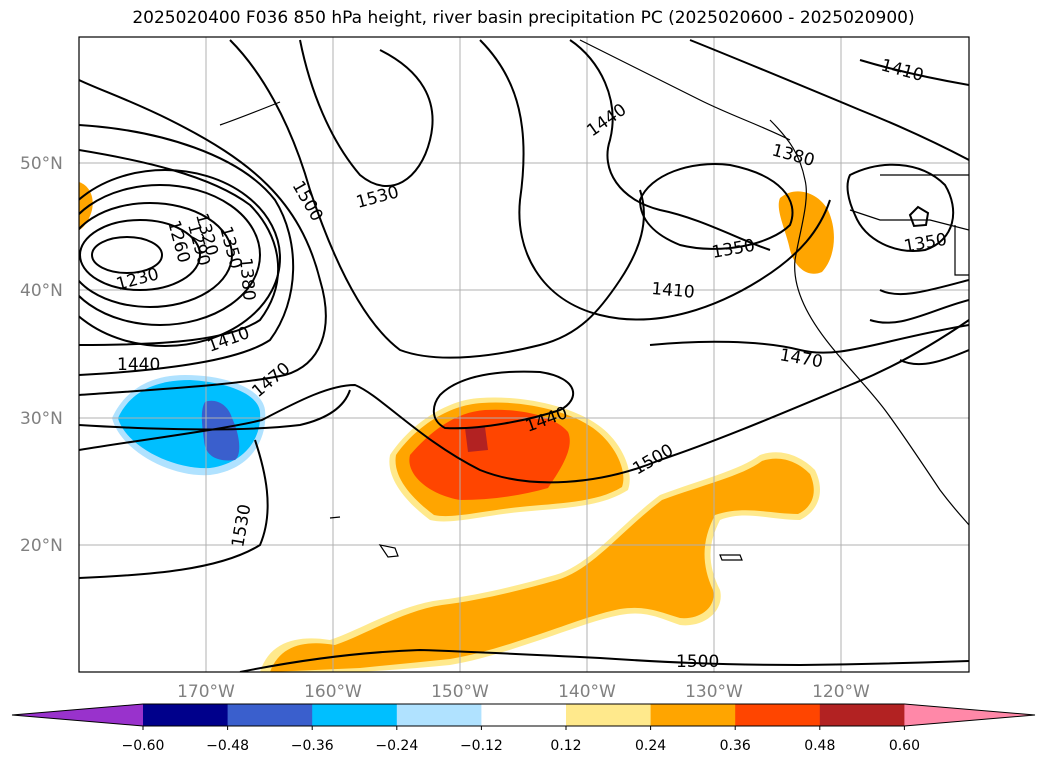 Image resolution: width=1047 pixels, height=765 pixels. Describe the element at coordinates (587, 692) in the screenshot. I see `lon-label-140w: 140°W` at that location.